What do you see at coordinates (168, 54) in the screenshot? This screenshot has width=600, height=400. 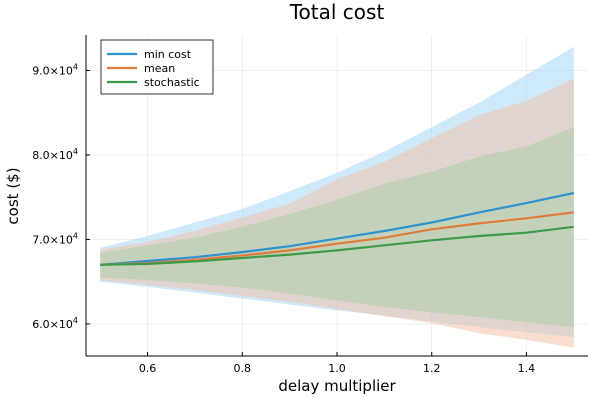 I see `legend-label: min cost` at bounding box center [168, 54].